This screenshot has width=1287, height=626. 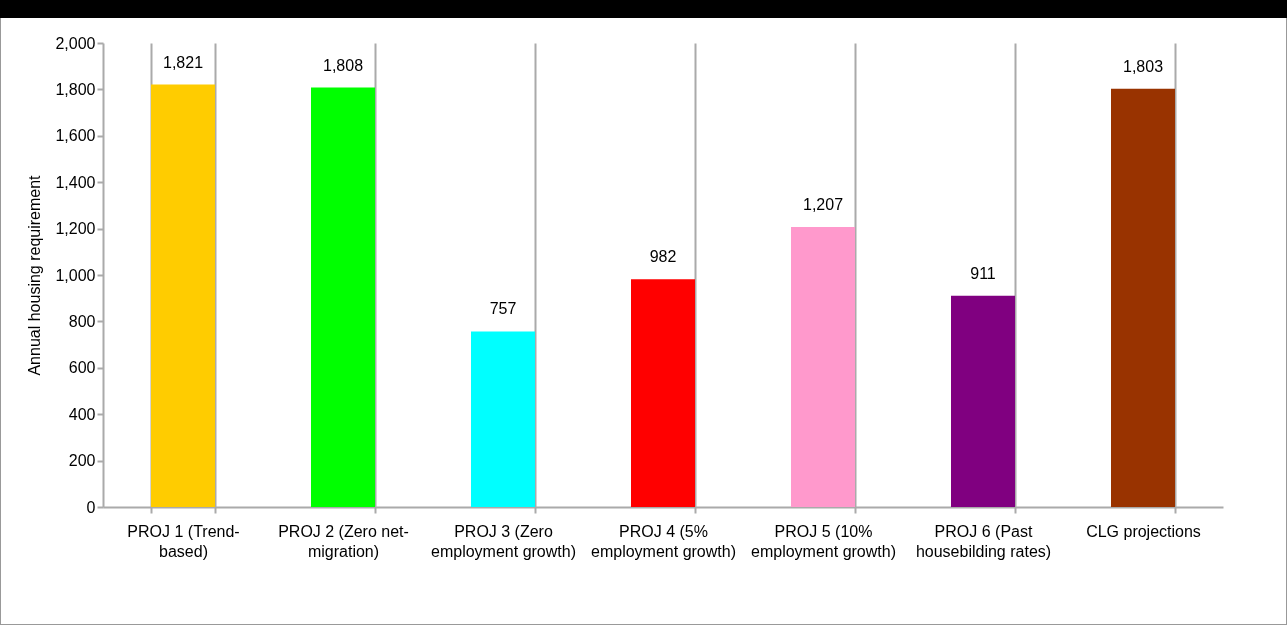 What do you see at coordinates (75, 182) in the screenshot?
I see `y-tick-label: 1,400` at bounding box center [75, 182].